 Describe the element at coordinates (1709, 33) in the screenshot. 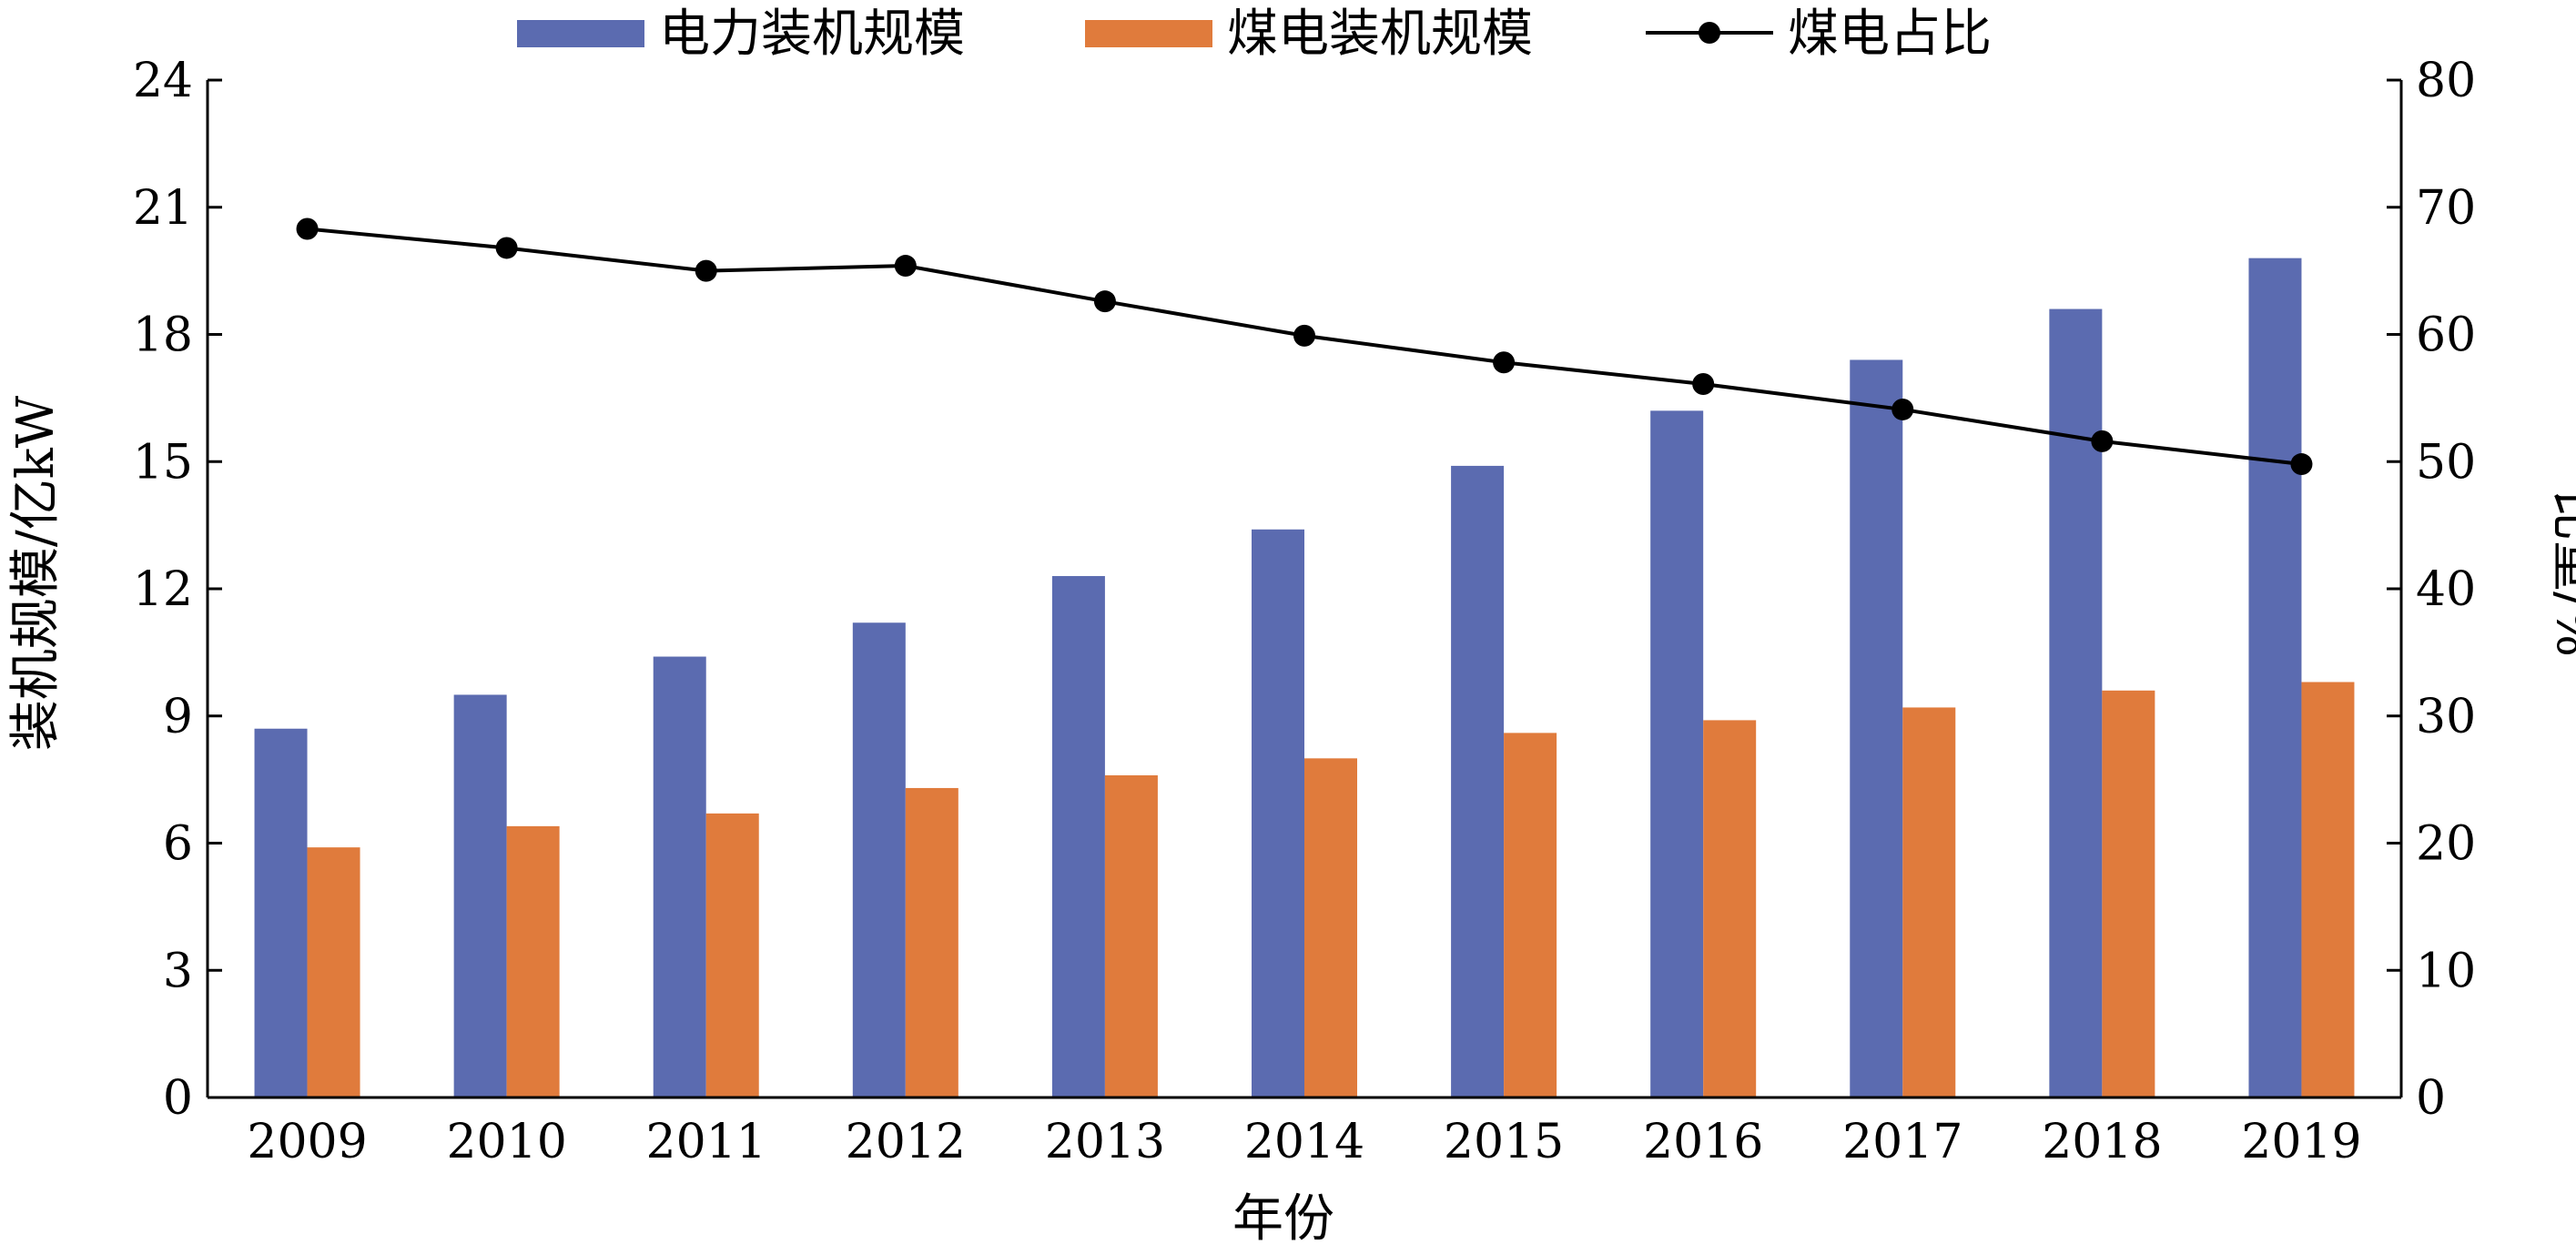

I see `legend-marker` at that location.